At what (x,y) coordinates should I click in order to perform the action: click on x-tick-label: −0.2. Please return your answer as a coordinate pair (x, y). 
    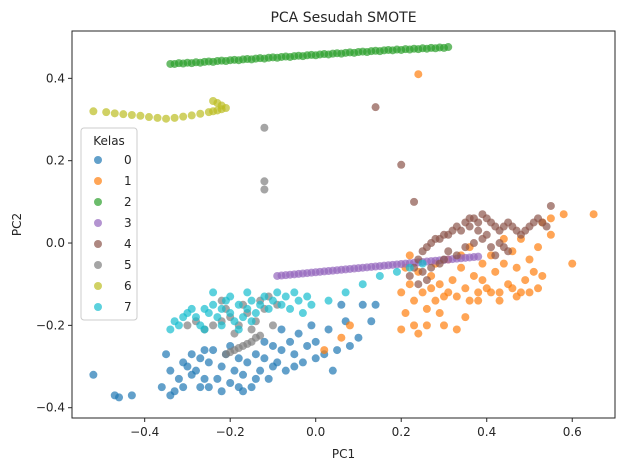
    Looking at the image, I should click on (230, 432).